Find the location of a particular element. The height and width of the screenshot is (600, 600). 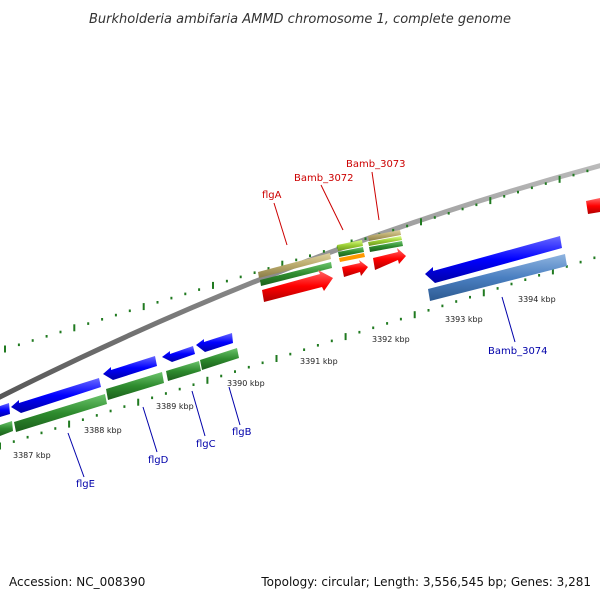

bamb3074-cds-arrow is located at coordinates (493, 259).